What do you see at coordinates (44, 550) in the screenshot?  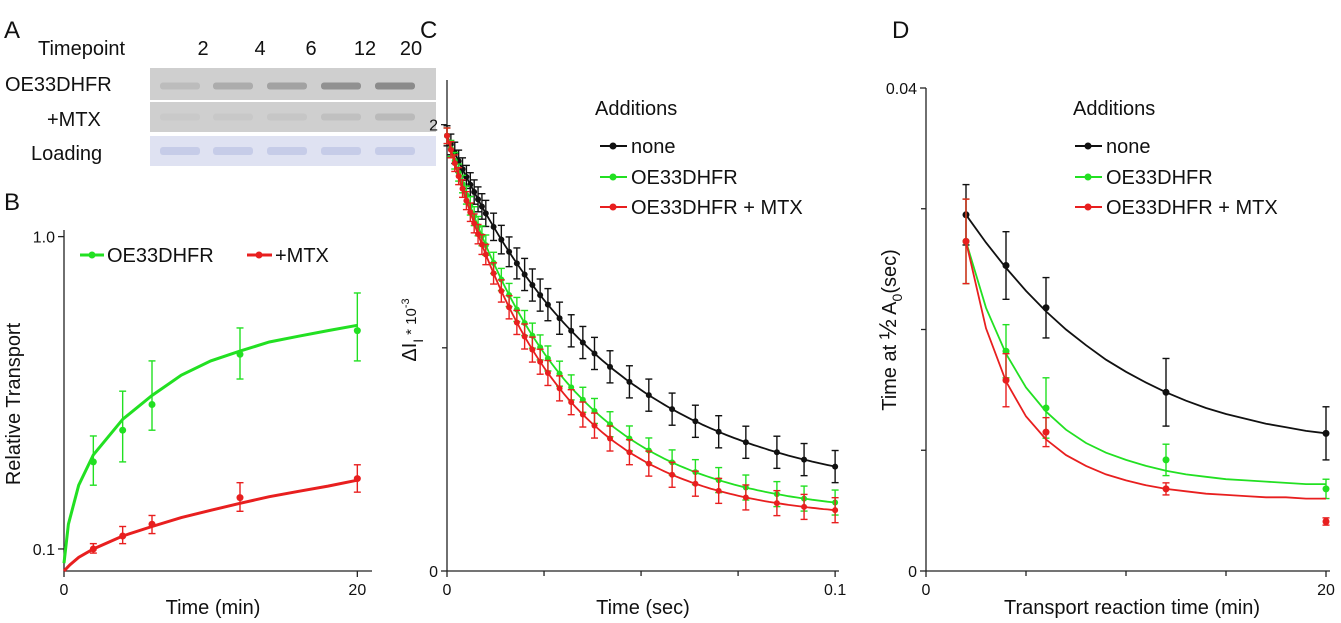 I see `panel-b-y-tick-label-0-1: 0.1` at bounding box center [44, 550].